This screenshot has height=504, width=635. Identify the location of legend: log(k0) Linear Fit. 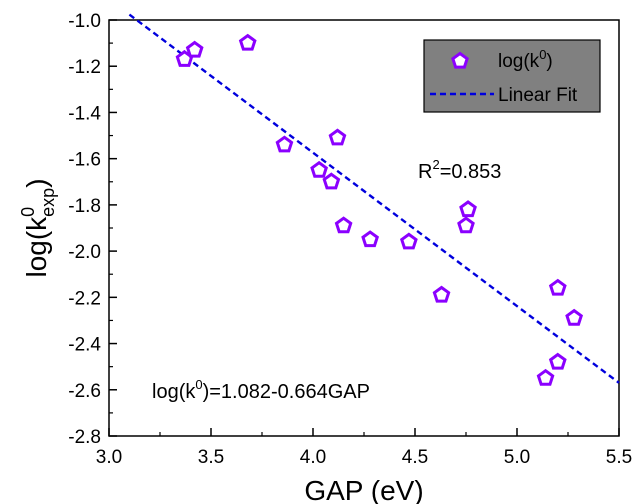
(512, 76).